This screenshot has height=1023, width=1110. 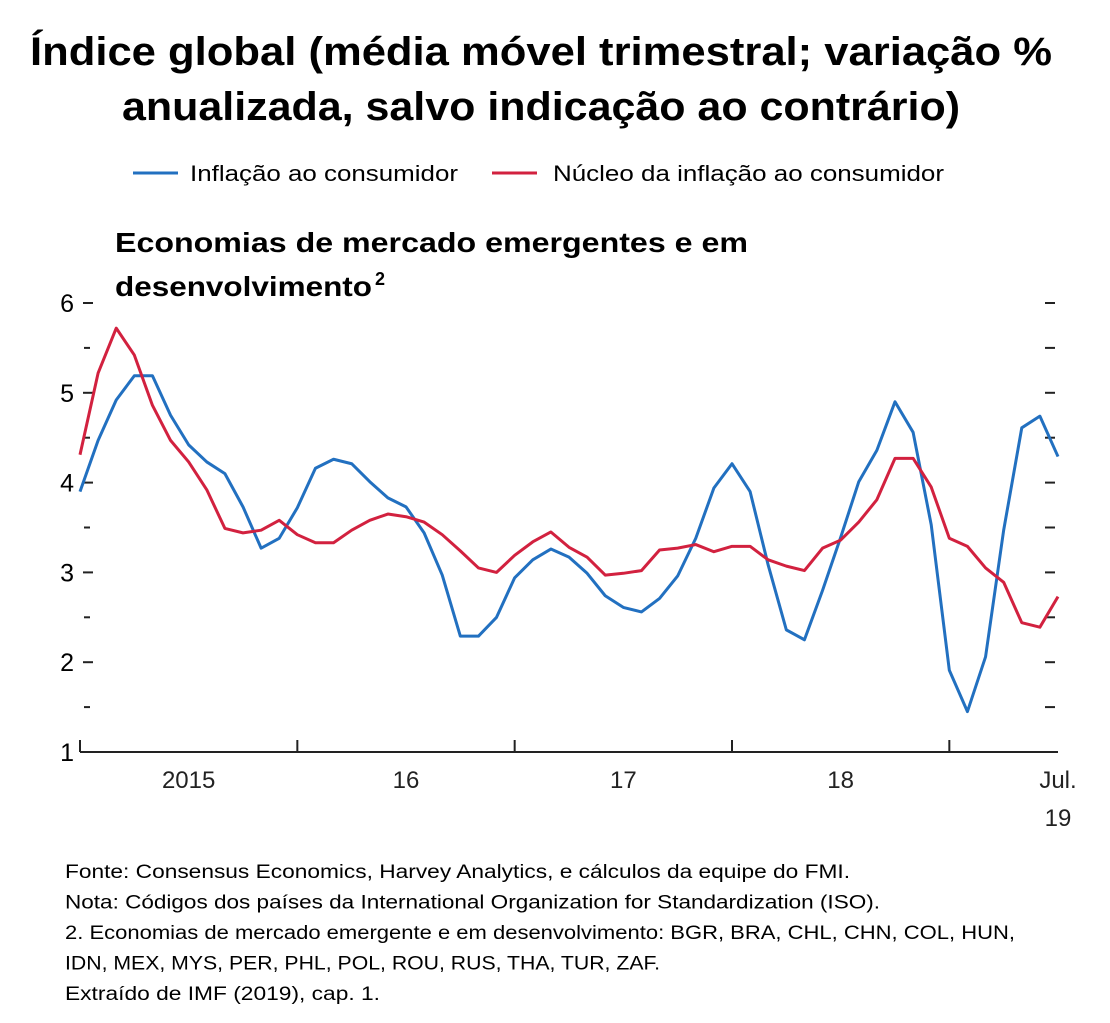 What do you see at coordinates (188, 780) in the screenshot?
I see `x-tick-label: 2015` at bounding box center [188, 780].